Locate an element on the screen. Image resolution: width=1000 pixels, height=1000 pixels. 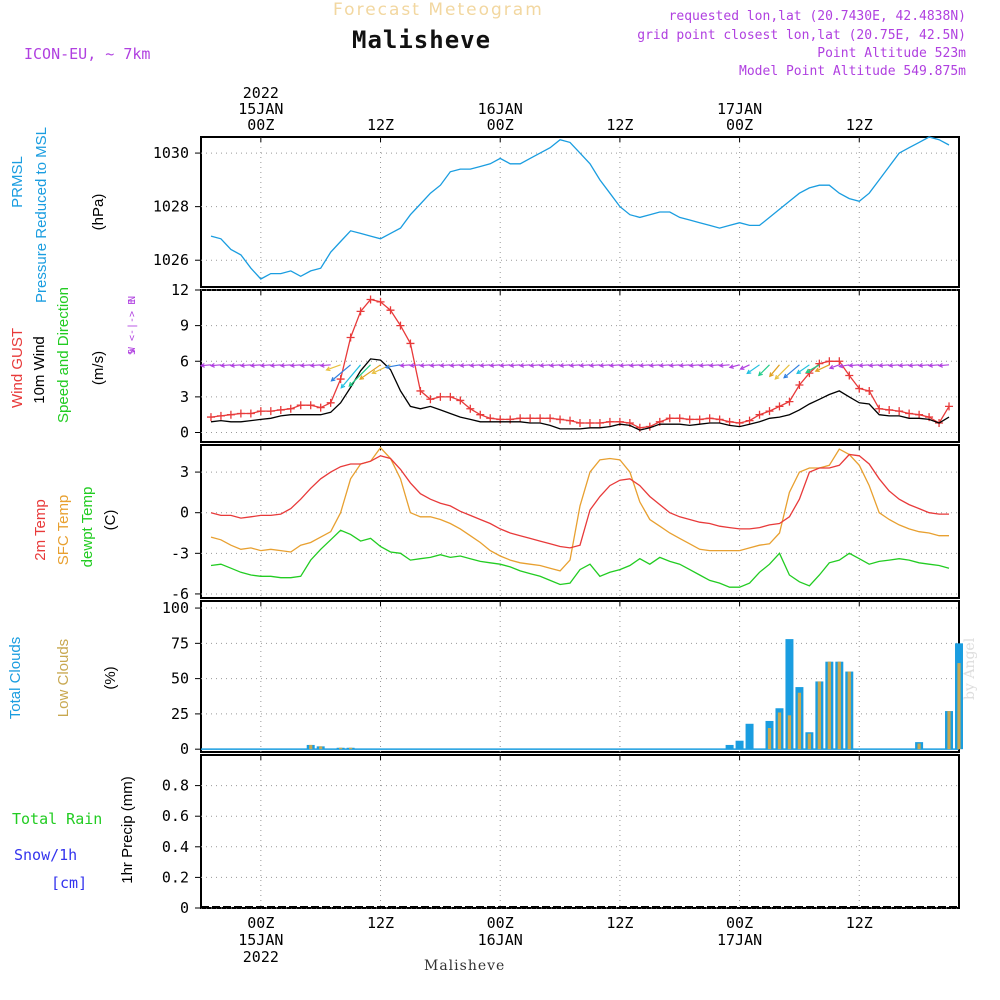
time-label-top: 16JAN is located at coordinates (500, 109).